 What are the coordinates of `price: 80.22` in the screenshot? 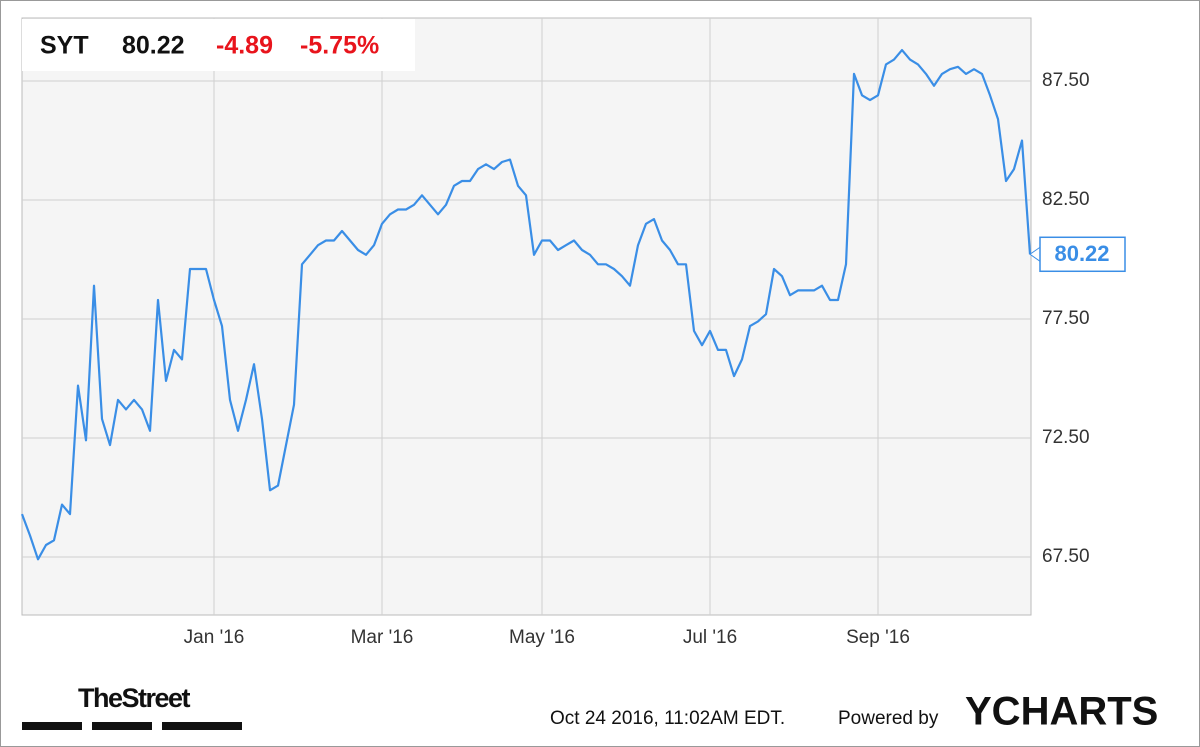 It's located at (153, 46).